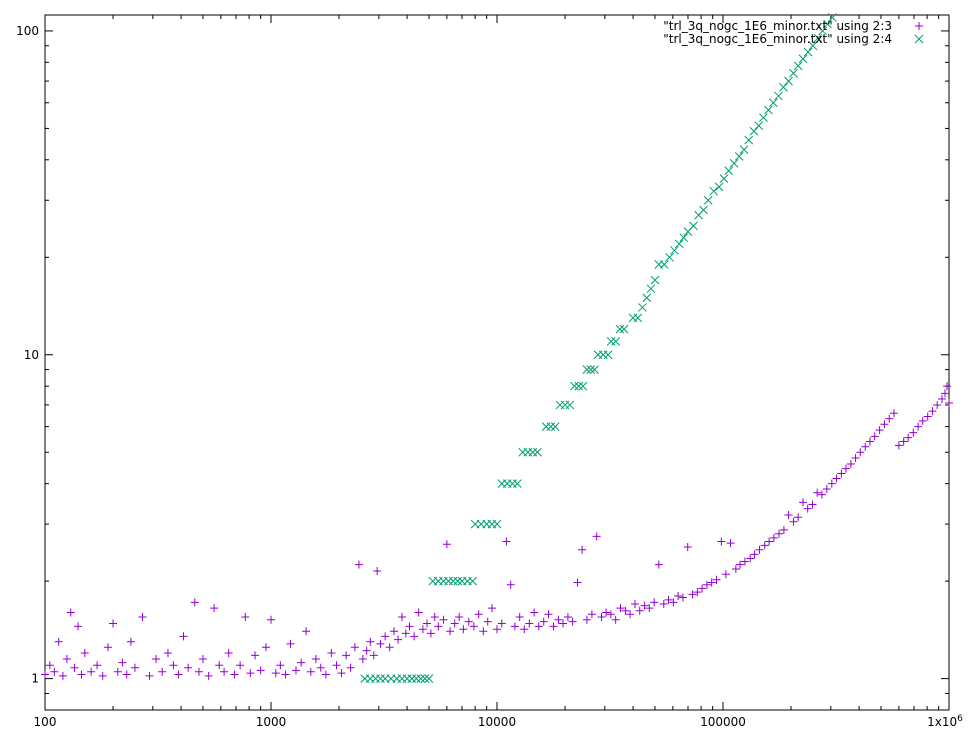 The width and height of the screenshot is (971, 735). Describe the element at coordinates (45, 722) in the screenshot. I see `x-tick-label: 100` at that location.